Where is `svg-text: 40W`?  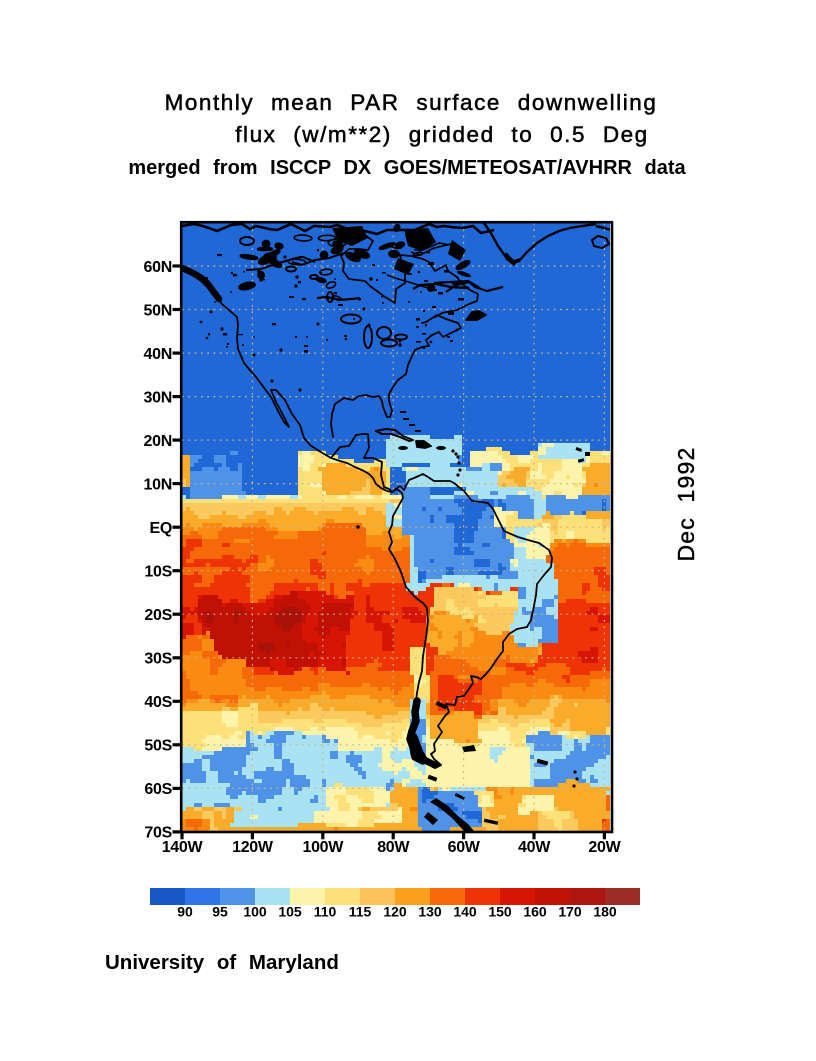
svg-text: 40W is located at coordinates (534, 847).